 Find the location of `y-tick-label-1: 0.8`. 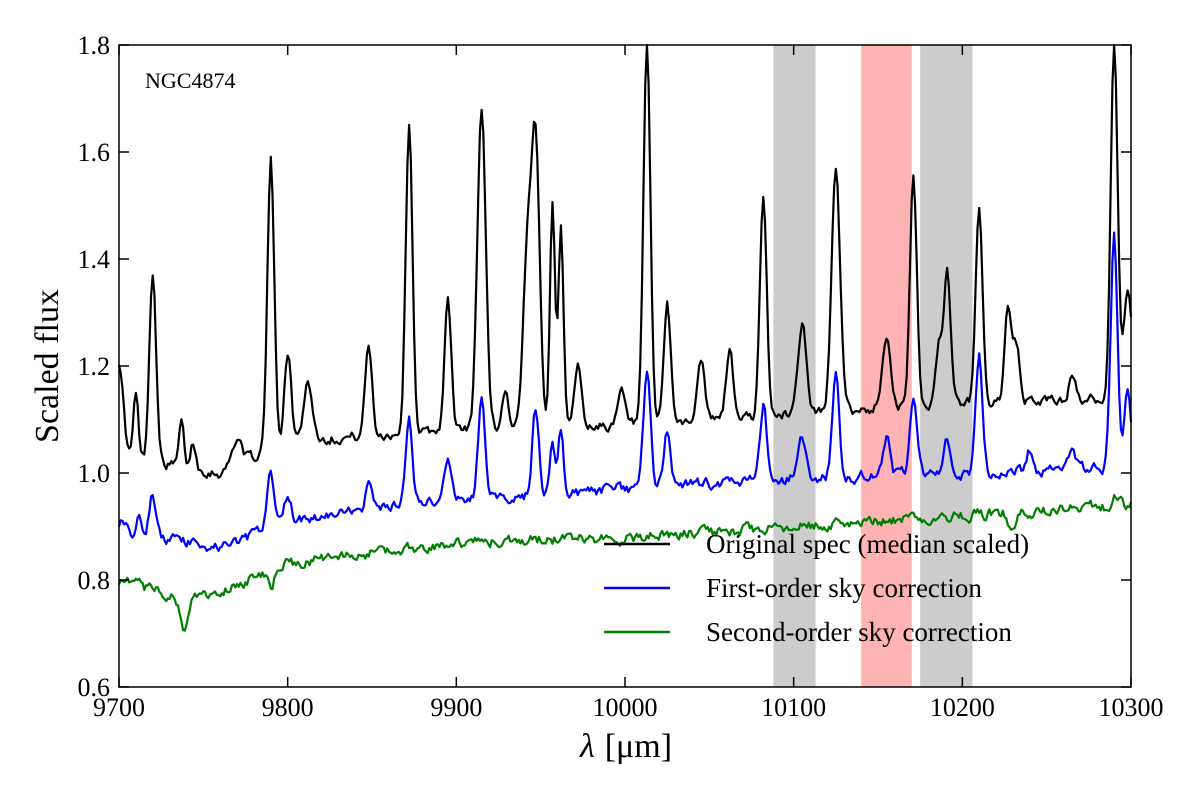

y-tick-label-1: 0.8 is located at coordinates (94, 580).